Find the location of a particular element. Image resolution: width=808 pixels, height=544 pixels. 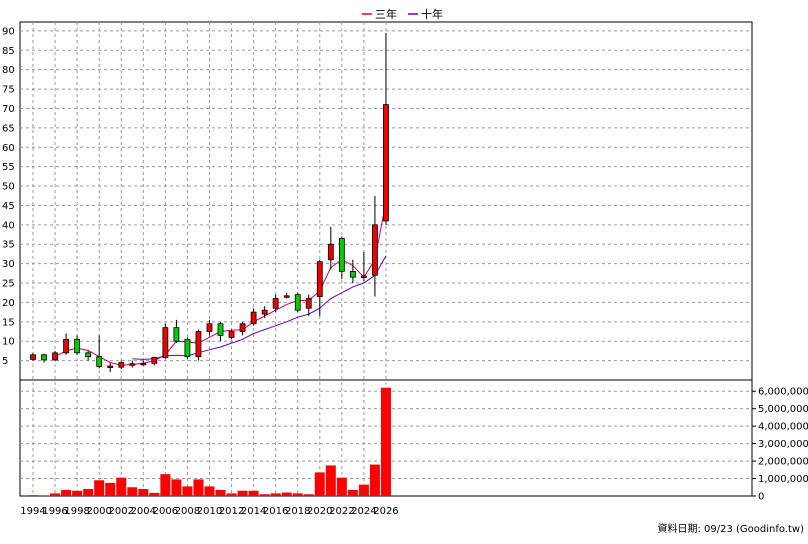

y-tick-label: 10 is located at coordinates (8, 342).